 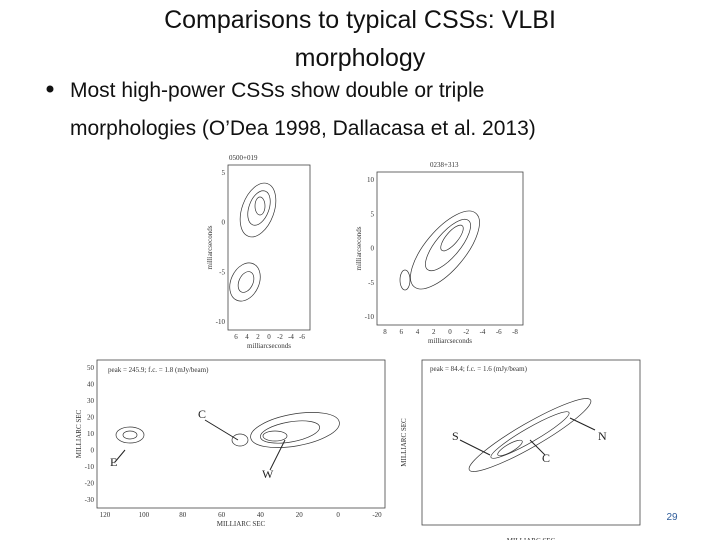 What do you see at coordinates (91, 418) in the screenshot?
I see `y-tick-label: 20` at bounding box center [91, 418].